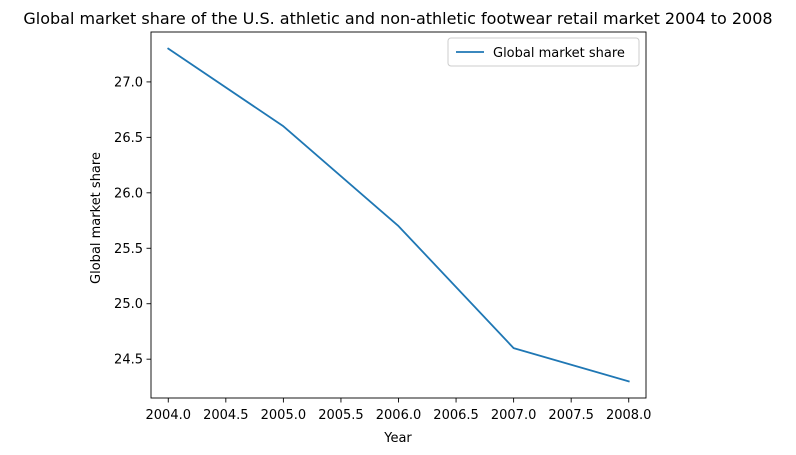 The width and height of the screenshot is (796, 455). What do you see at coordinates (226, 415) in the screenshot?
I see `x-tick-label: 2004.5` at bounding box center [226, 415].